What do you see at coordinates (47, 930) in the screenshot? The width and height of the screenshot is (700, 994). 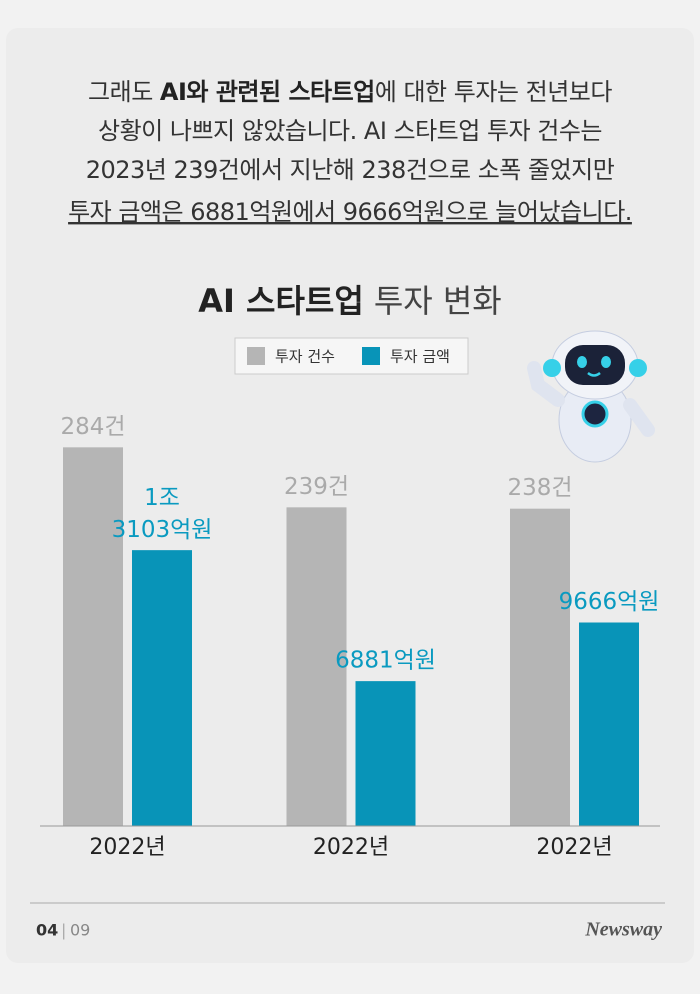 I see `page-number: 04` at bounding box center [47, 930].